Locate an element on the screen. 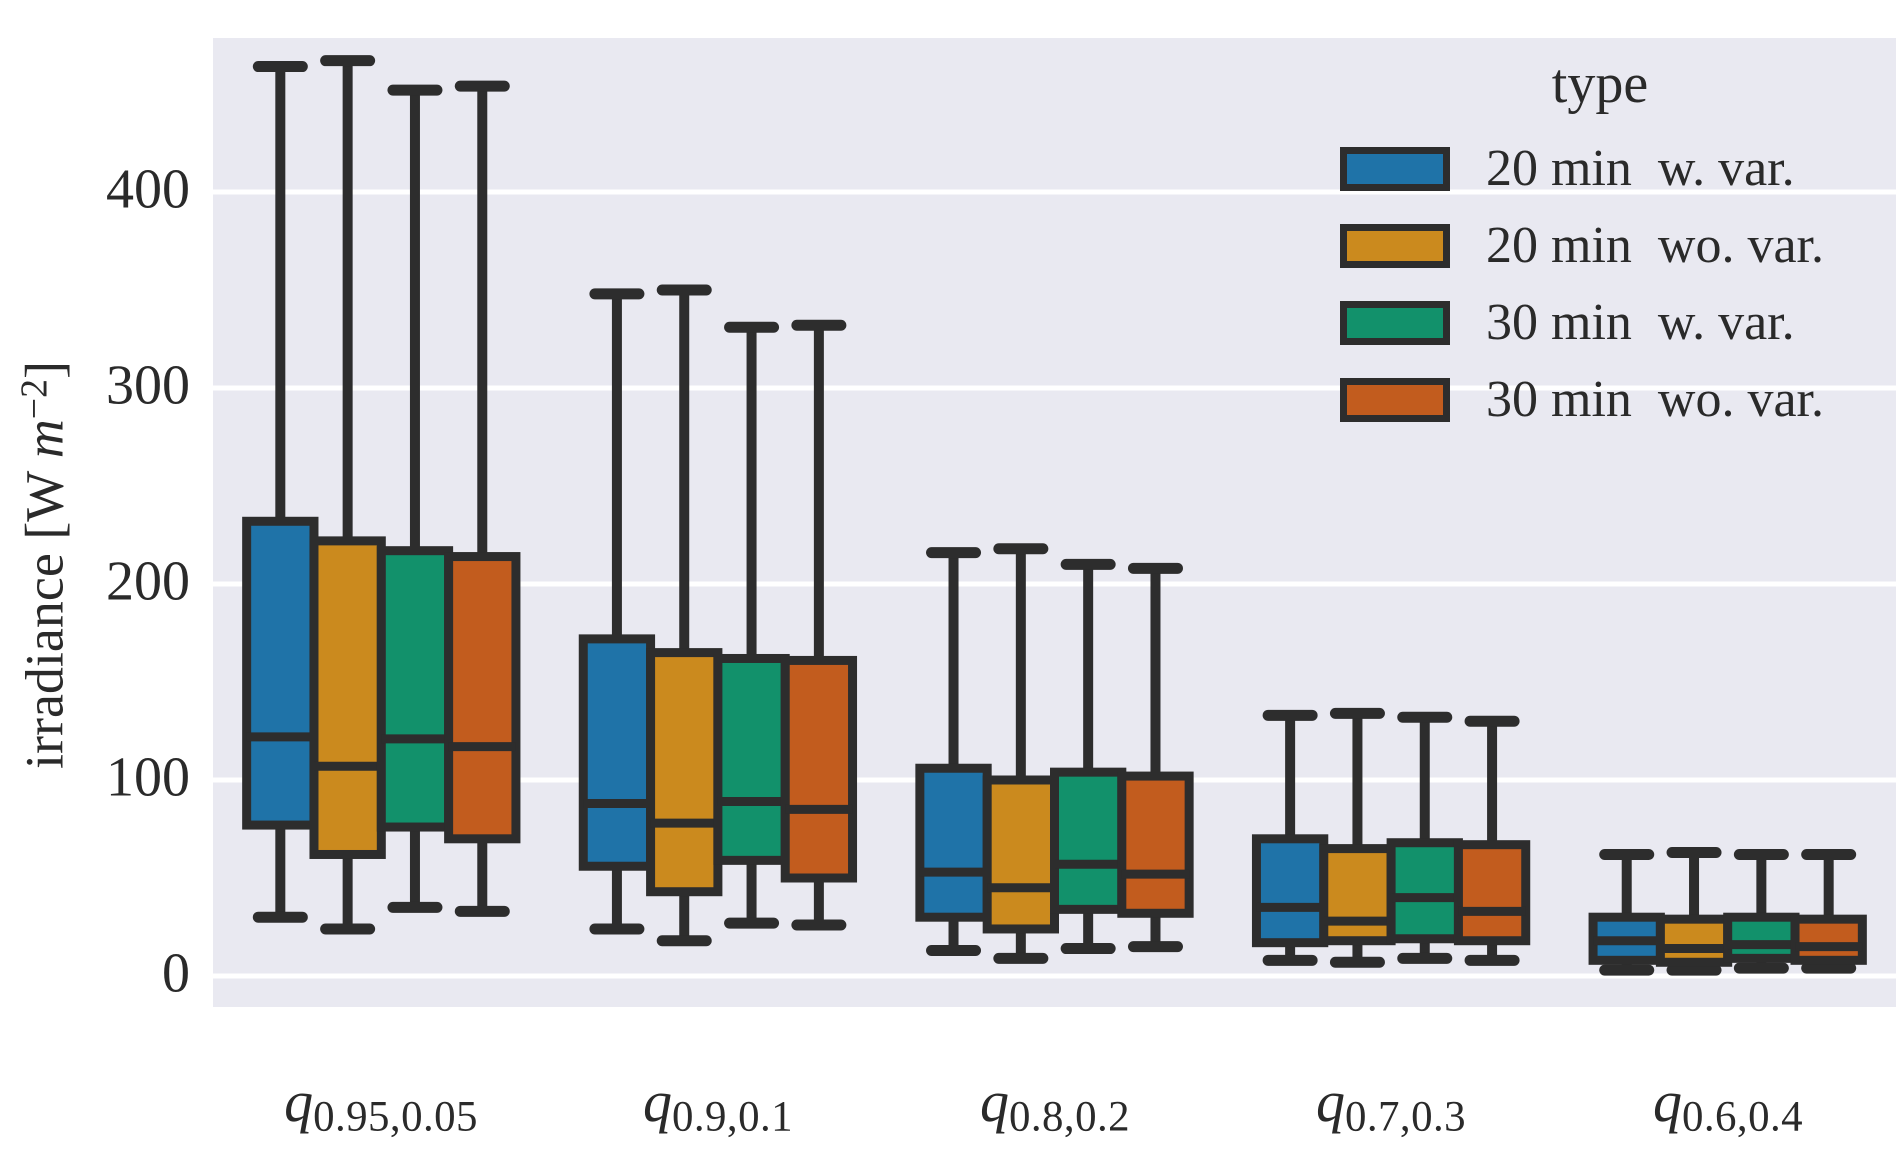  legend-swatch-30min-w-var is located at coordinates (1395, 322).